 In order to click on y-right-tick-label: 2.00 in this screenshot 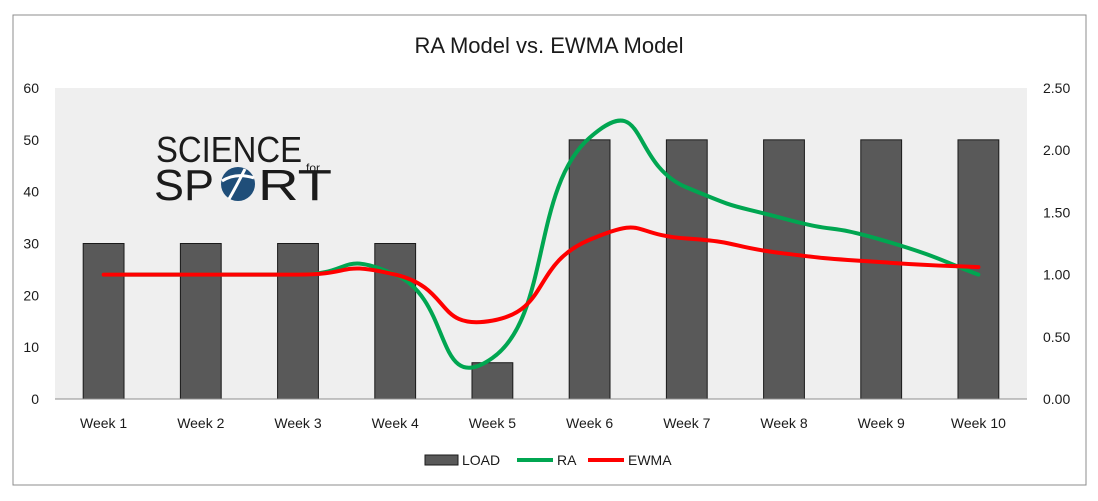, I will do `click(1056, 150)`.